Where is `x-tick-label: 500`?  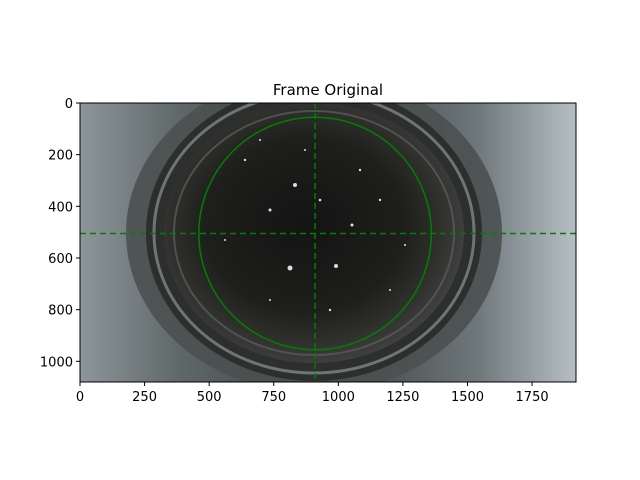
x-tick-label: 500 is located at coordinates (209, 397).